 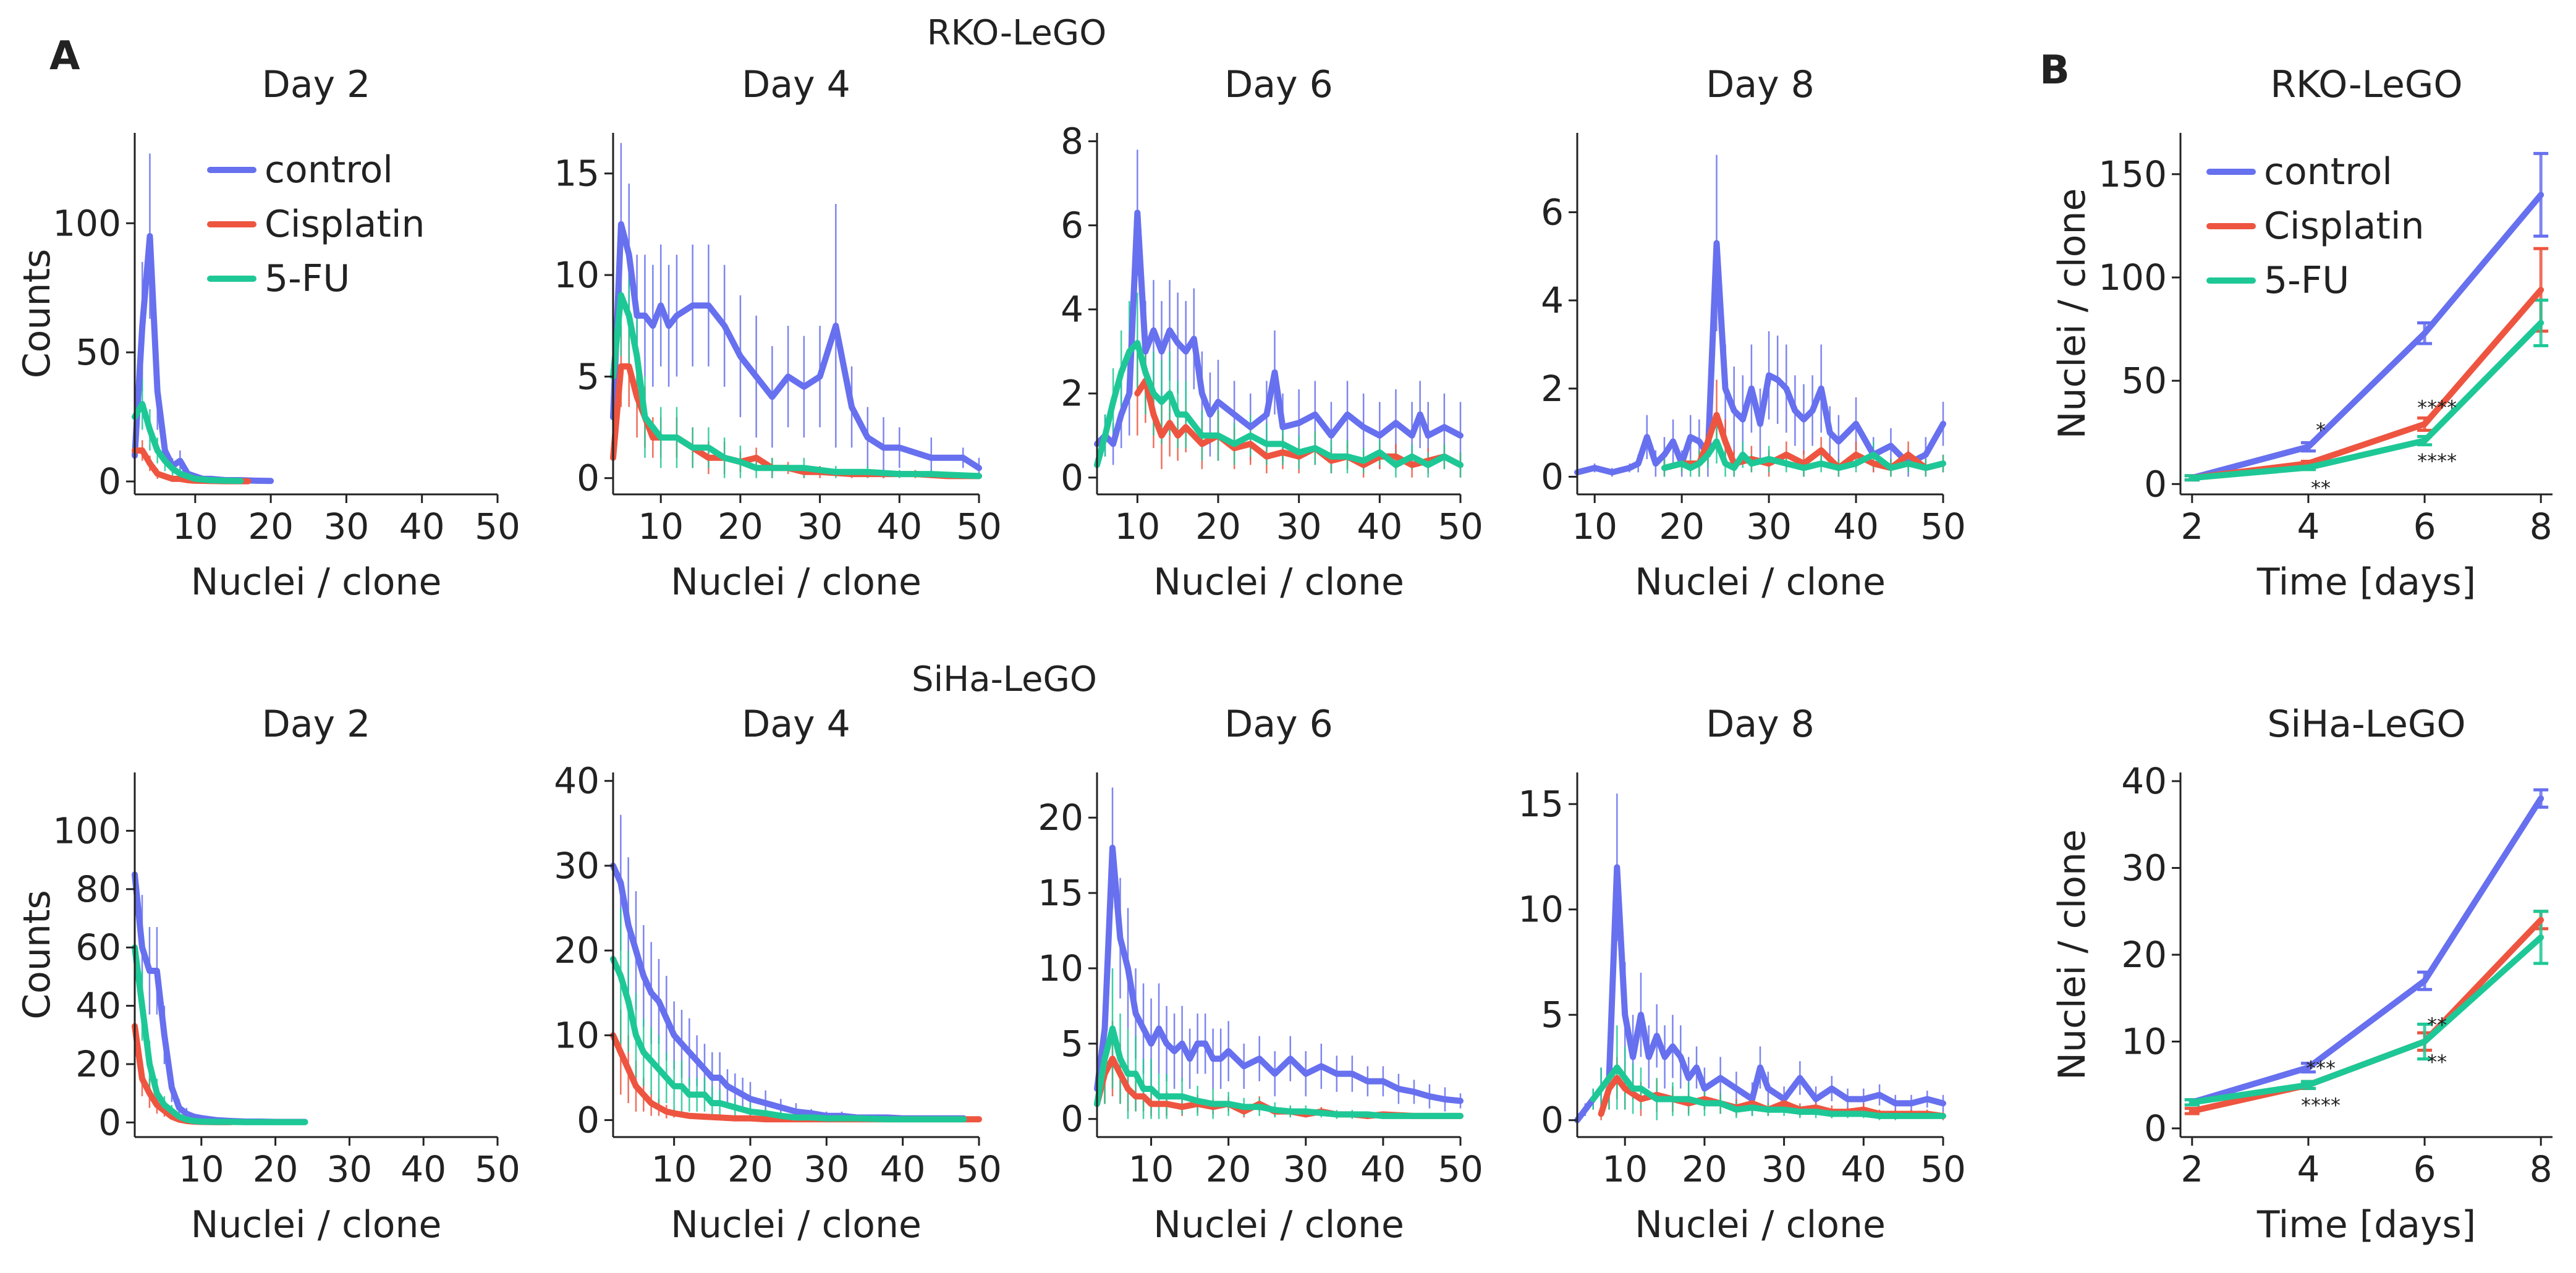 What do you see at coordinates (1072, 310) in the screenshot?
I see `y-tick-label: 4` at bounding box center [1072, 310].